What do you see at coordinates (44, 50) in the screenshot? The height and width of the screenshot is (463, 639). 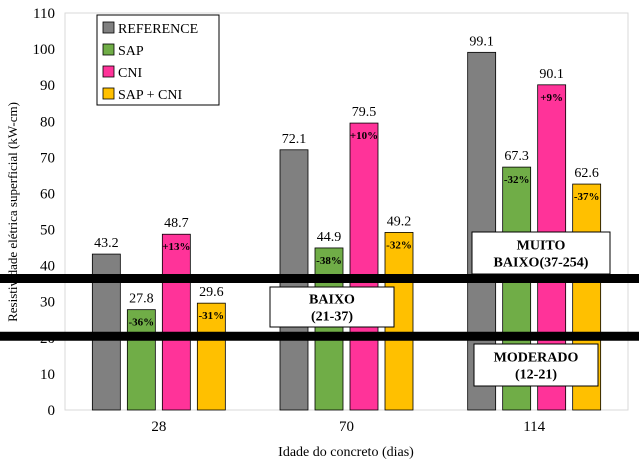 I see `y-tick-label: 100` at bounding box center [44, 50].